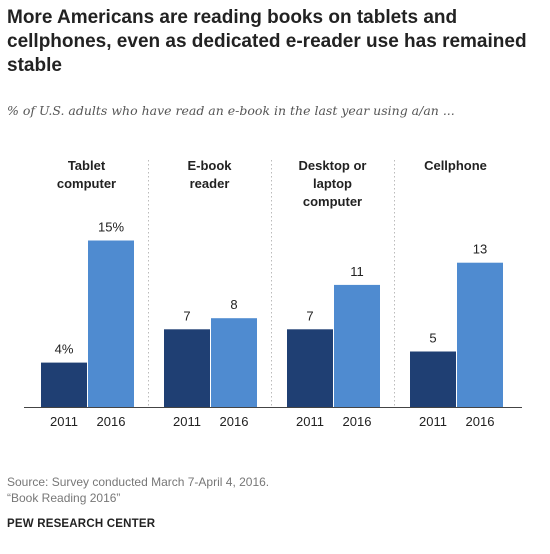  I want to click on group-label: E-book reader, so click(209, 174).